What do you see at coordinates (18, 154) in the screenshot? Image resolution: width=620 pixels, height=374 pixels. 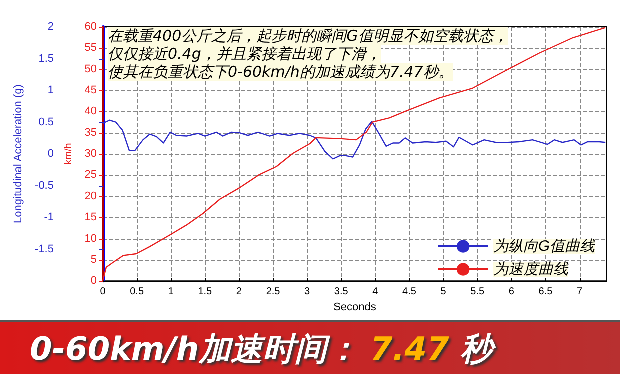 I see `y-axis-title: Longitudinal Acceleration (g)` at bounding box center [18, 154].